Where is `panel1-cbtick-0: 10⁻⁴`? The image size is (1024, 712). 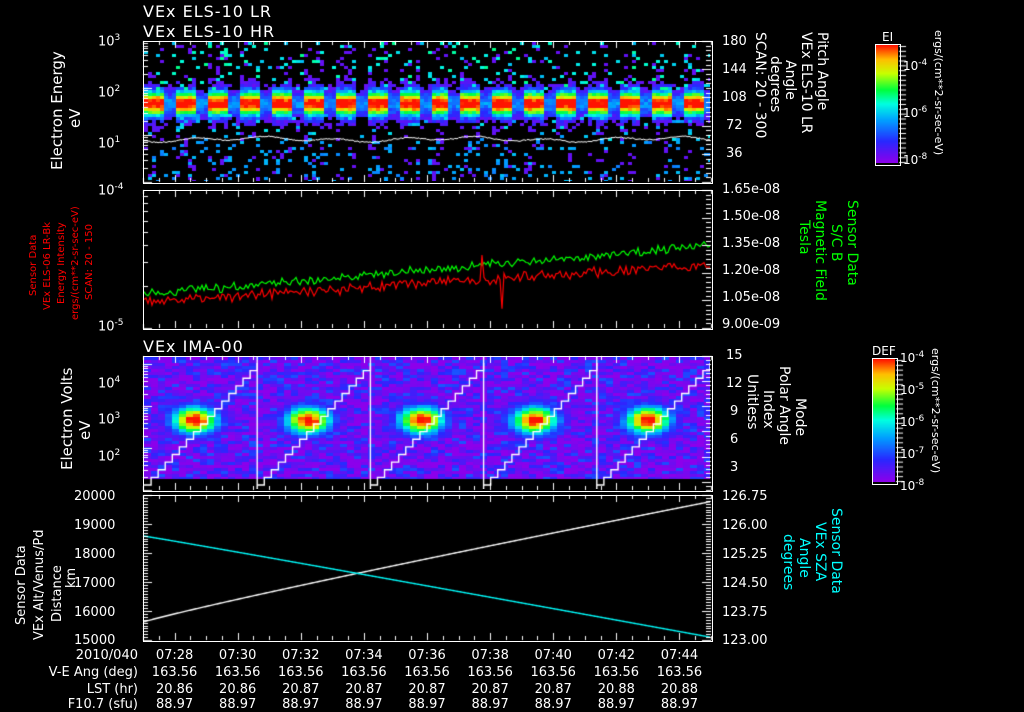
panel1-cbtick-0: 10⁻⁴ is located at coordinates (915, 65).